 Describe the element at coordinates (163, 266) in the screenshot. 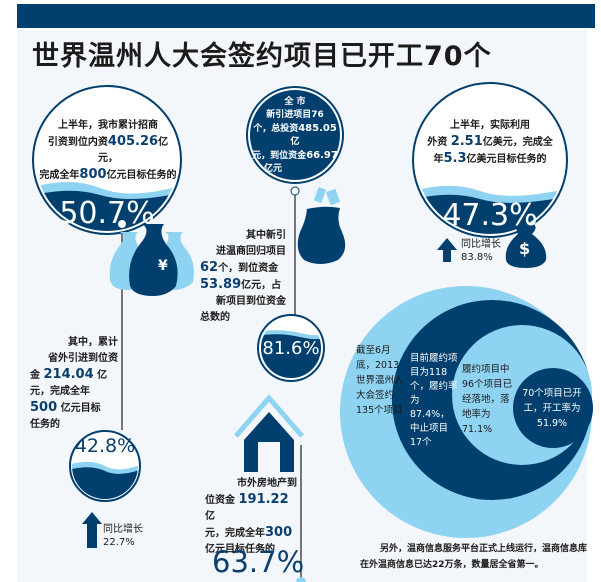

I see `yuan-icon: ¥` at that location.